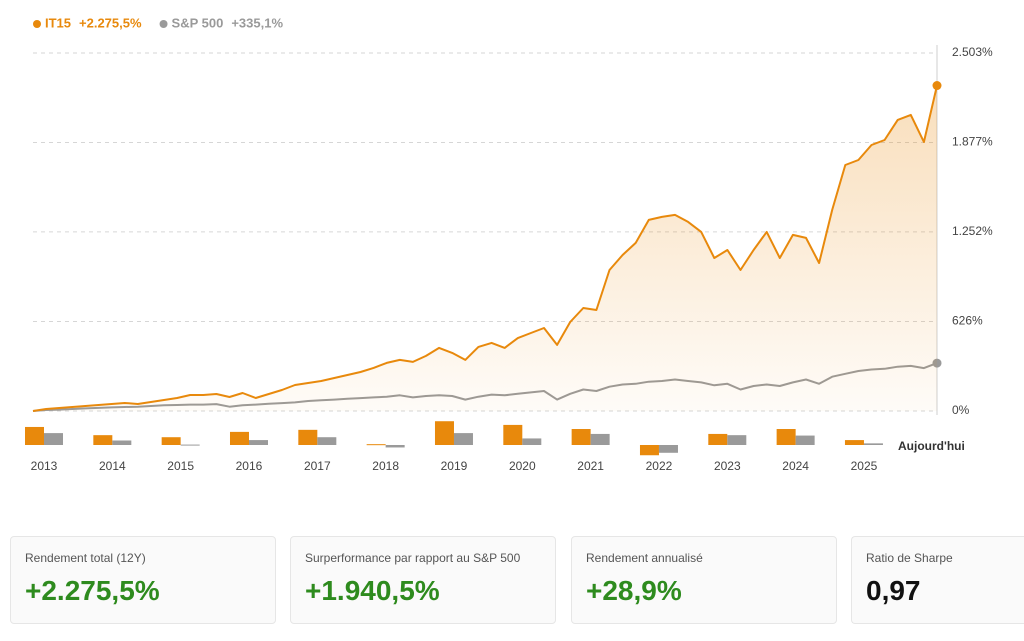 This screenshot has height=641, width=1024. I want to click on stat-card: Ratio de Sharpe 0,97, so click(937, 580).